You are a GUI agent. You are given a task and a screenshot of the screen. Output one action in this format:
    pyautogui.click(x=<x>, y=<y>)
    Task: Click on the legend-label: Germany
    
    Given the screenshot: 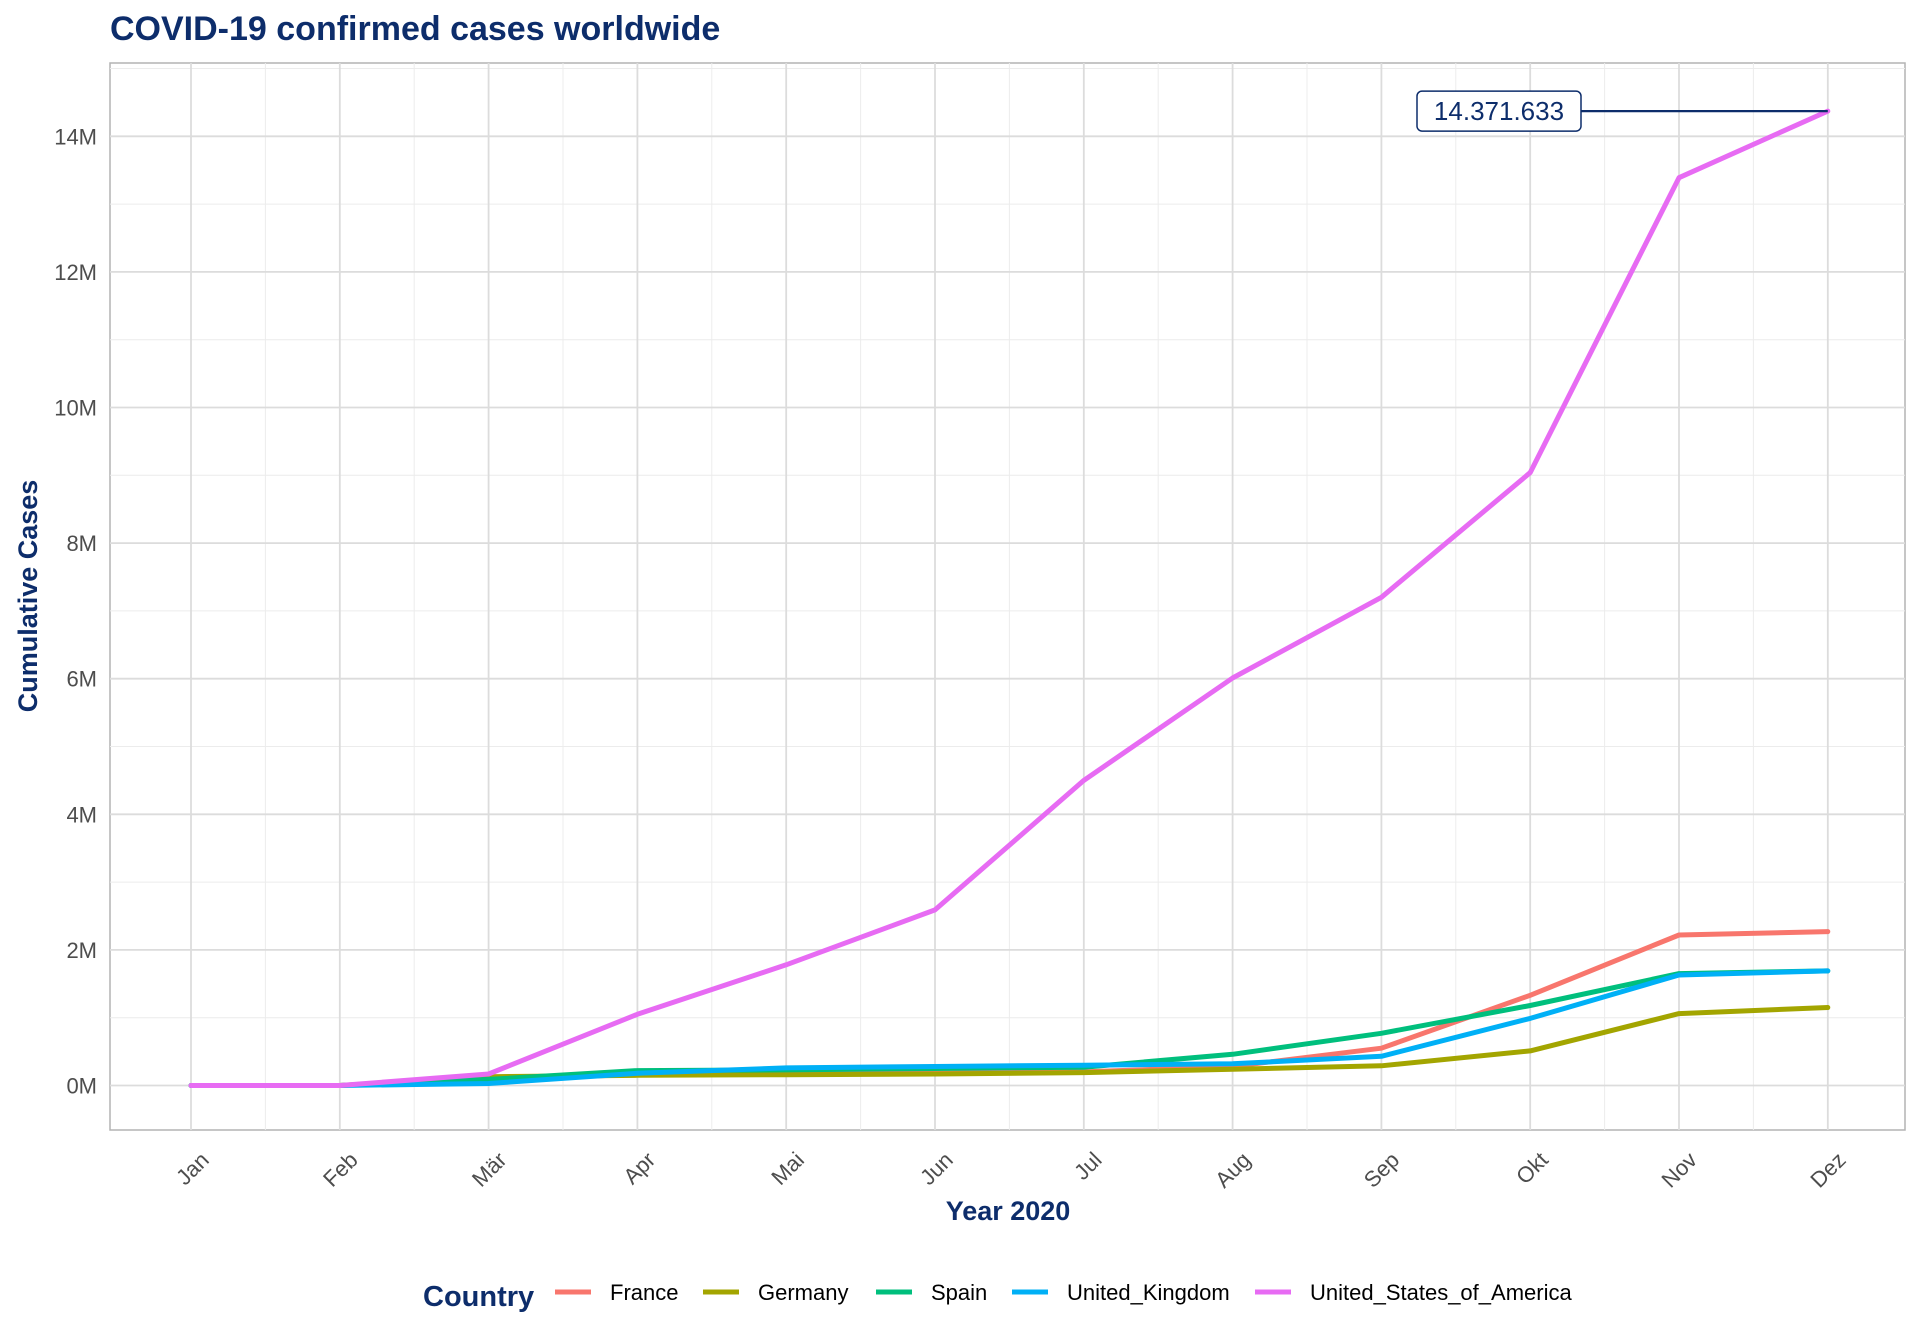 What is the action you would take?
    pyautogui.click(x=803, y=1292)
    